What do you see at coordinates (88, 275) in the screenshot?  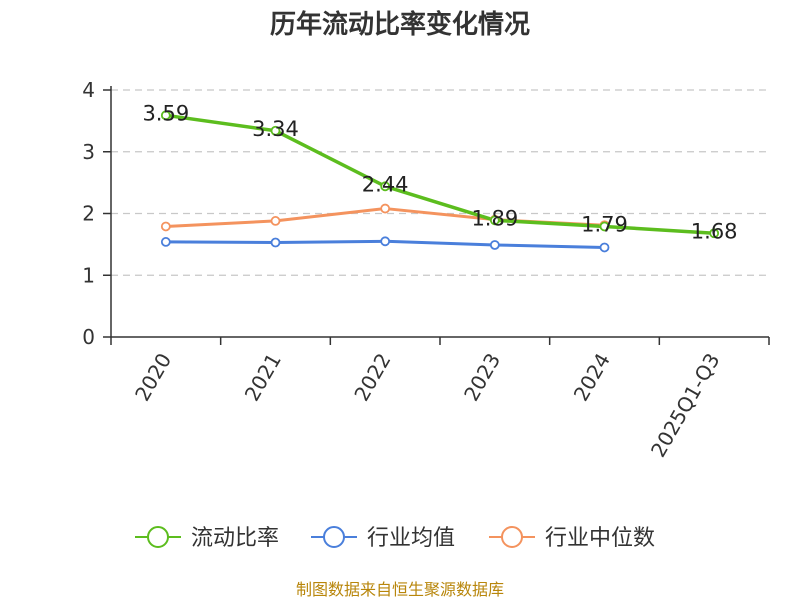 I see `y-tick-label: 1` at bounding box center [88, 275].